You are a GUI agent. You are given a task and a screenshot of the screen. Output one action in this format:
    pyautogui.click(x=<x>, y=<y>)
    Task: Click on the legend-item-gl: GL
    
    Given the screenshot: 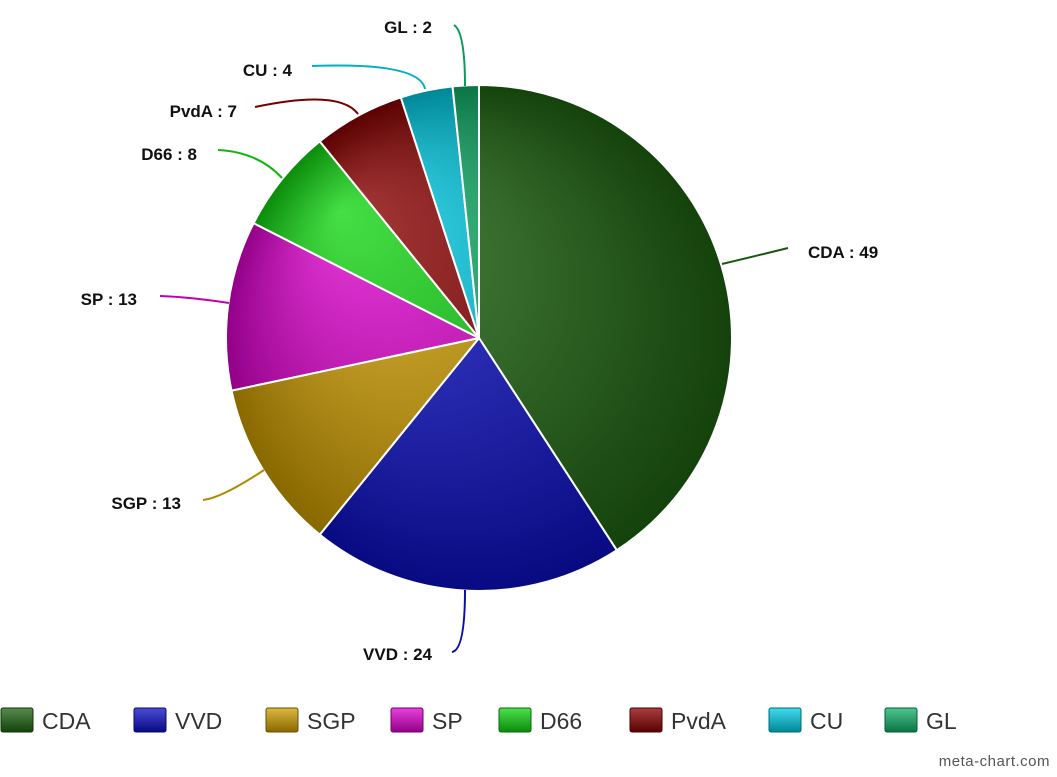 What is the action you would take?
    pyautogui.click(x=920, y=720)
    